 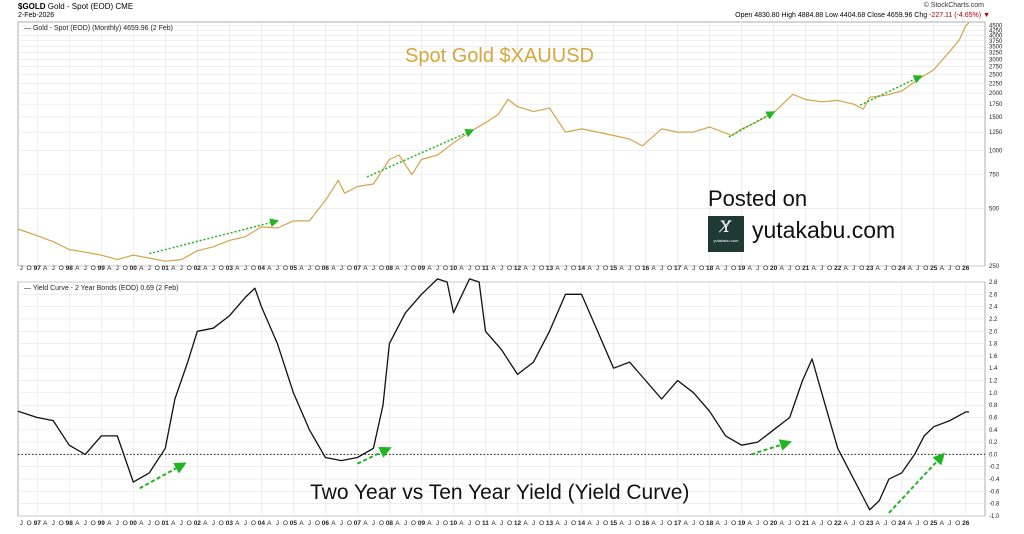 What do you see at coordinates (767, 15) in the screenshot?
I see `open-value: 4830.80` at bounding box center [767, 15].